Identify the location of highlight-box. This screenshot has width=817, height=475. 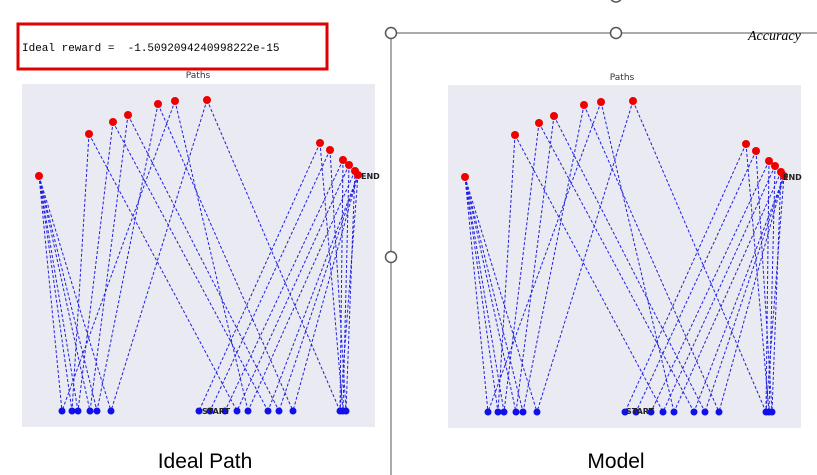
(172, 46).